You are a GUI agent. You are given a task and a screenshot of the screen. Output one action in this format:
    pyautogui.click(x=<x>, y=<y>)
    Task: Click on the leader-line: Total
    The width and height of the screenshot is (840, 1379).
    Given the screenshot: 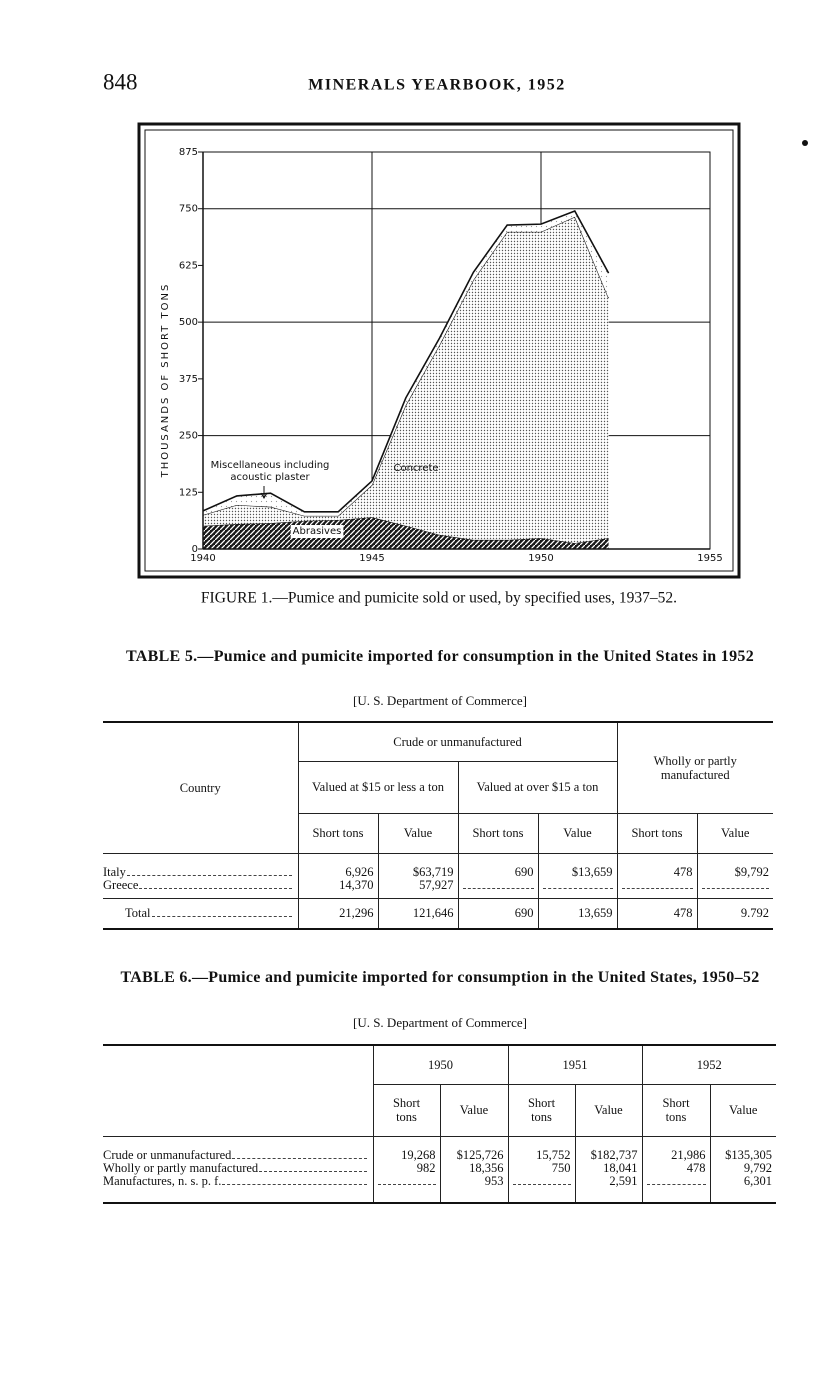 What is the action you would take?
    pyautogui.click(x=198, y=912)
    